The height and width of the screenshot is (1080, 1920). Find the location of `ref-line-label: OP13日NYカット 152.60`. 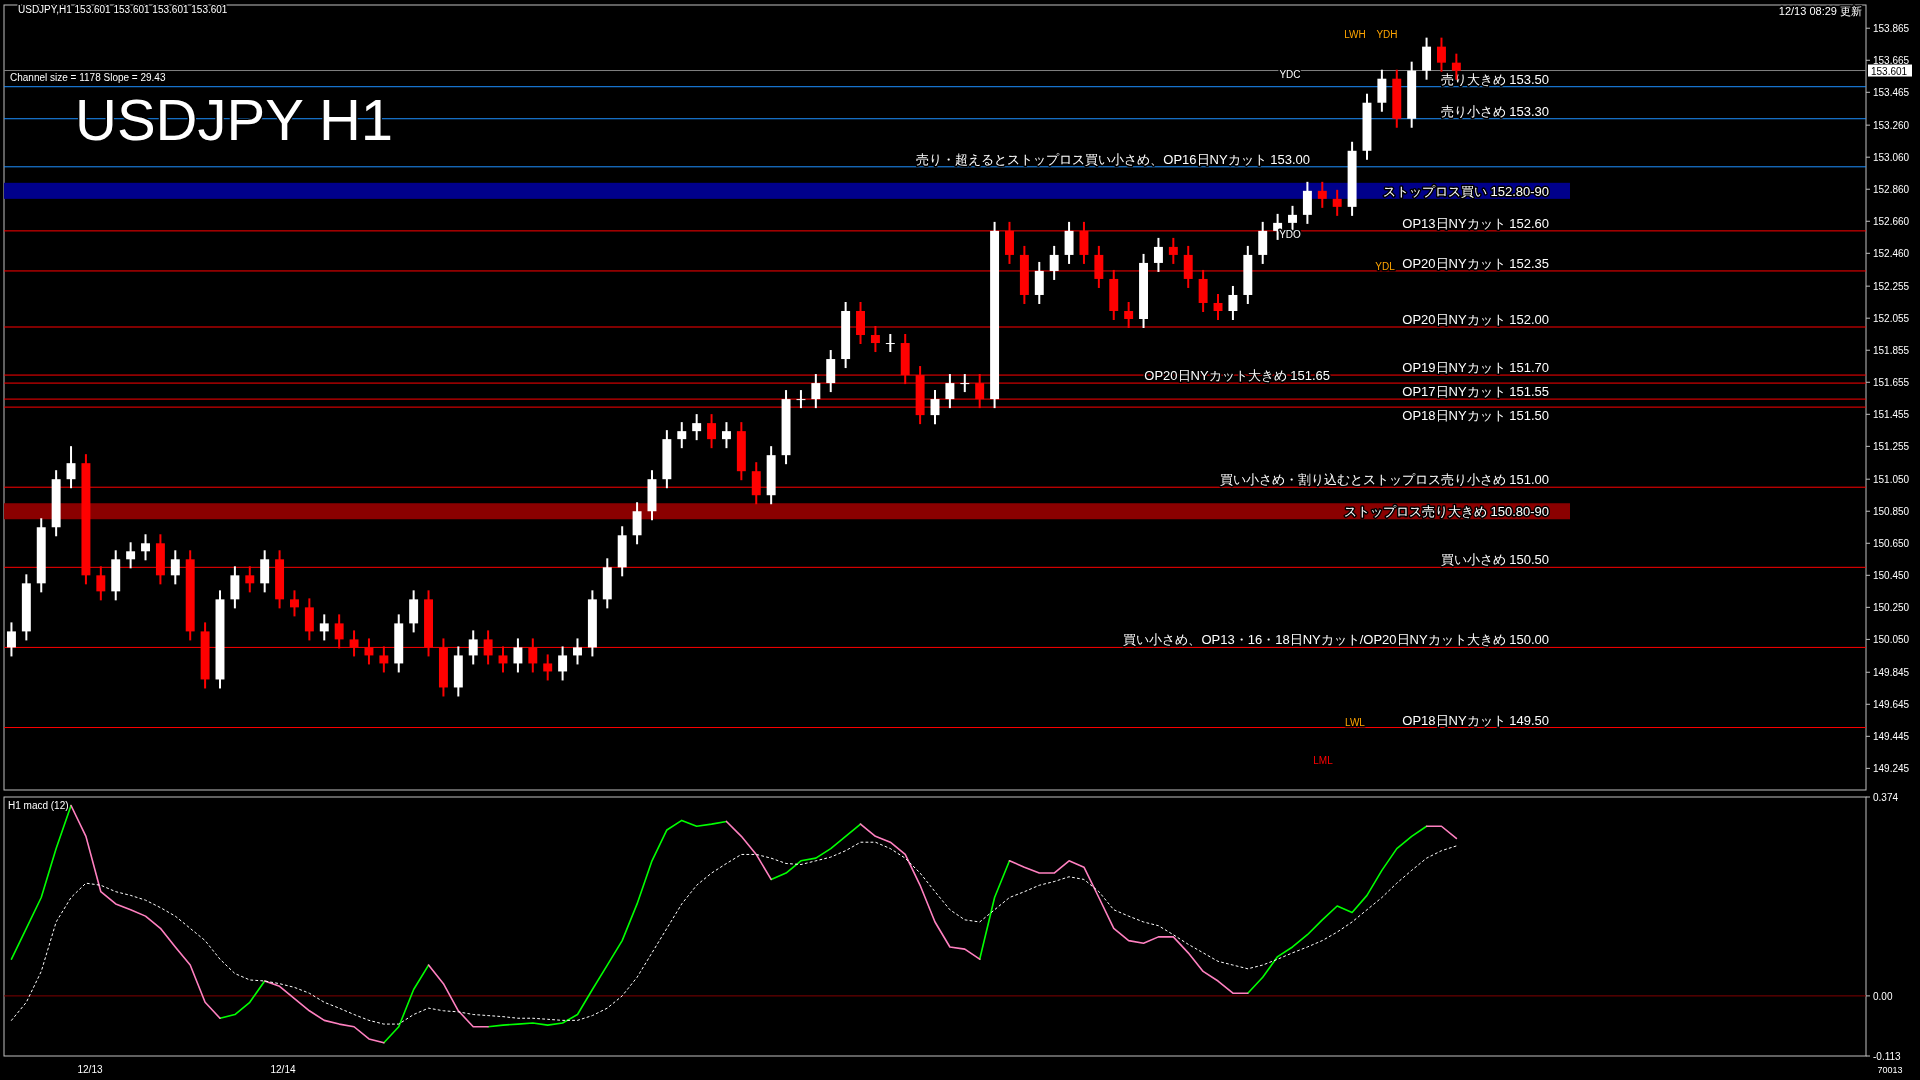

ref-line-label: OP13日NYカット 152.60 is located at coordinates (1475, 223).